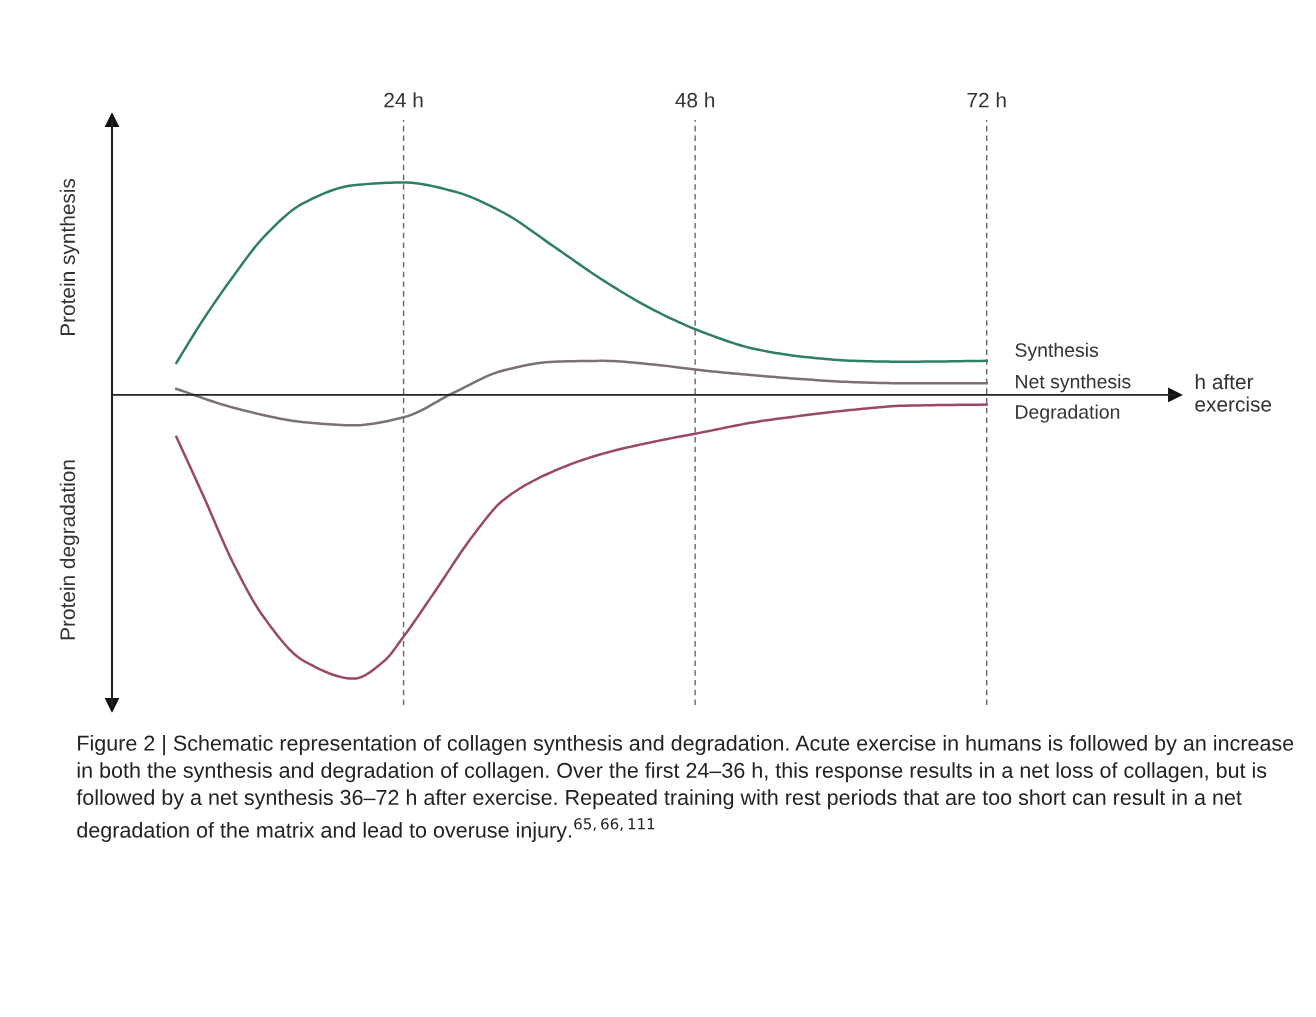 This screenshot has width=1316, height=1017. What do you see at coordinates (1073, 383) in the screenshot?
I see `series-label: Net synthesis` at bounding box center [1073, 383].